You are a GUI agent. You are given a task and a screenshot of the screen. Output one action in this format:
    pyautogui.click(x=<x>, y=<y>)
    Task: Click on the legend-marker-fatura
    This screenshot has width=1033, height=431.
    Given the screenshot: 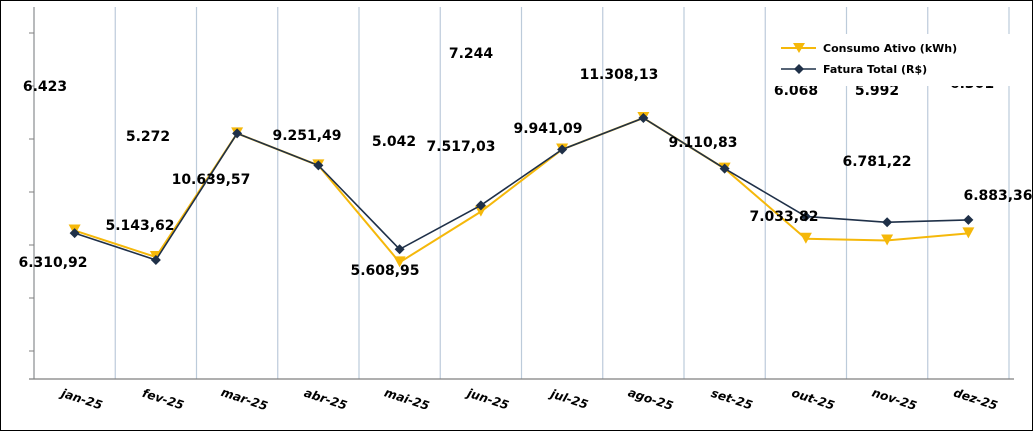 What is the action you would take?
    pyautogui.click(x=799, y=69)
    